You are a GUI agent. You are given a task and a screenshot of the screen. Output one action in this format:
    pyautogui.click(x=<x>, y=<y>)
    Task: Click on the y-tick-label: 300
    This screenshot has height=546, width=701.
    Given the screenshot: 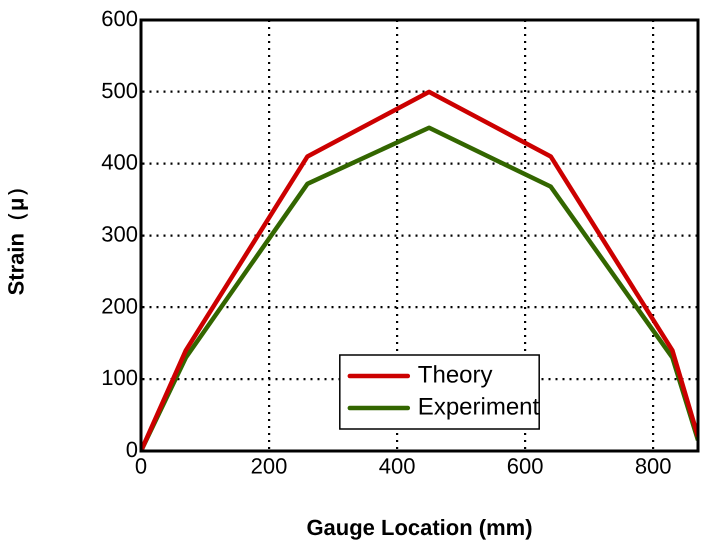 What is the action you would take?
    pyautogui.click(x=119, y=234)
    